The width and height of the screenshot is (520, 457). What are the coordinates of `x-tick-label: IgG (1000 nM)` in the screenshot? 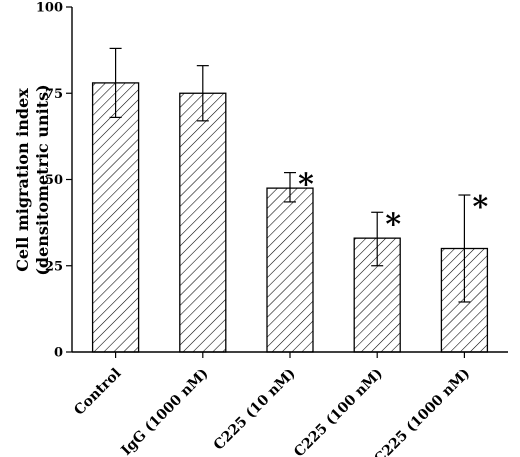 It's located at (164, 411).